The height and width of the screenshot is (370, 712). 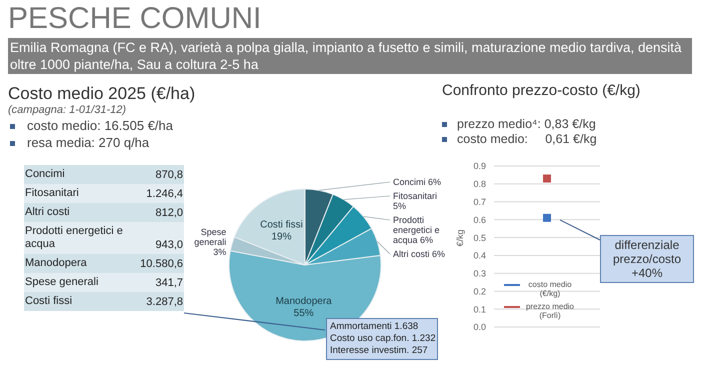 What do you see at coordinates (74, 238) in the screenshot?
I see `category-label: Prodotti energetici e acqua` at bounding box center [74, 238].